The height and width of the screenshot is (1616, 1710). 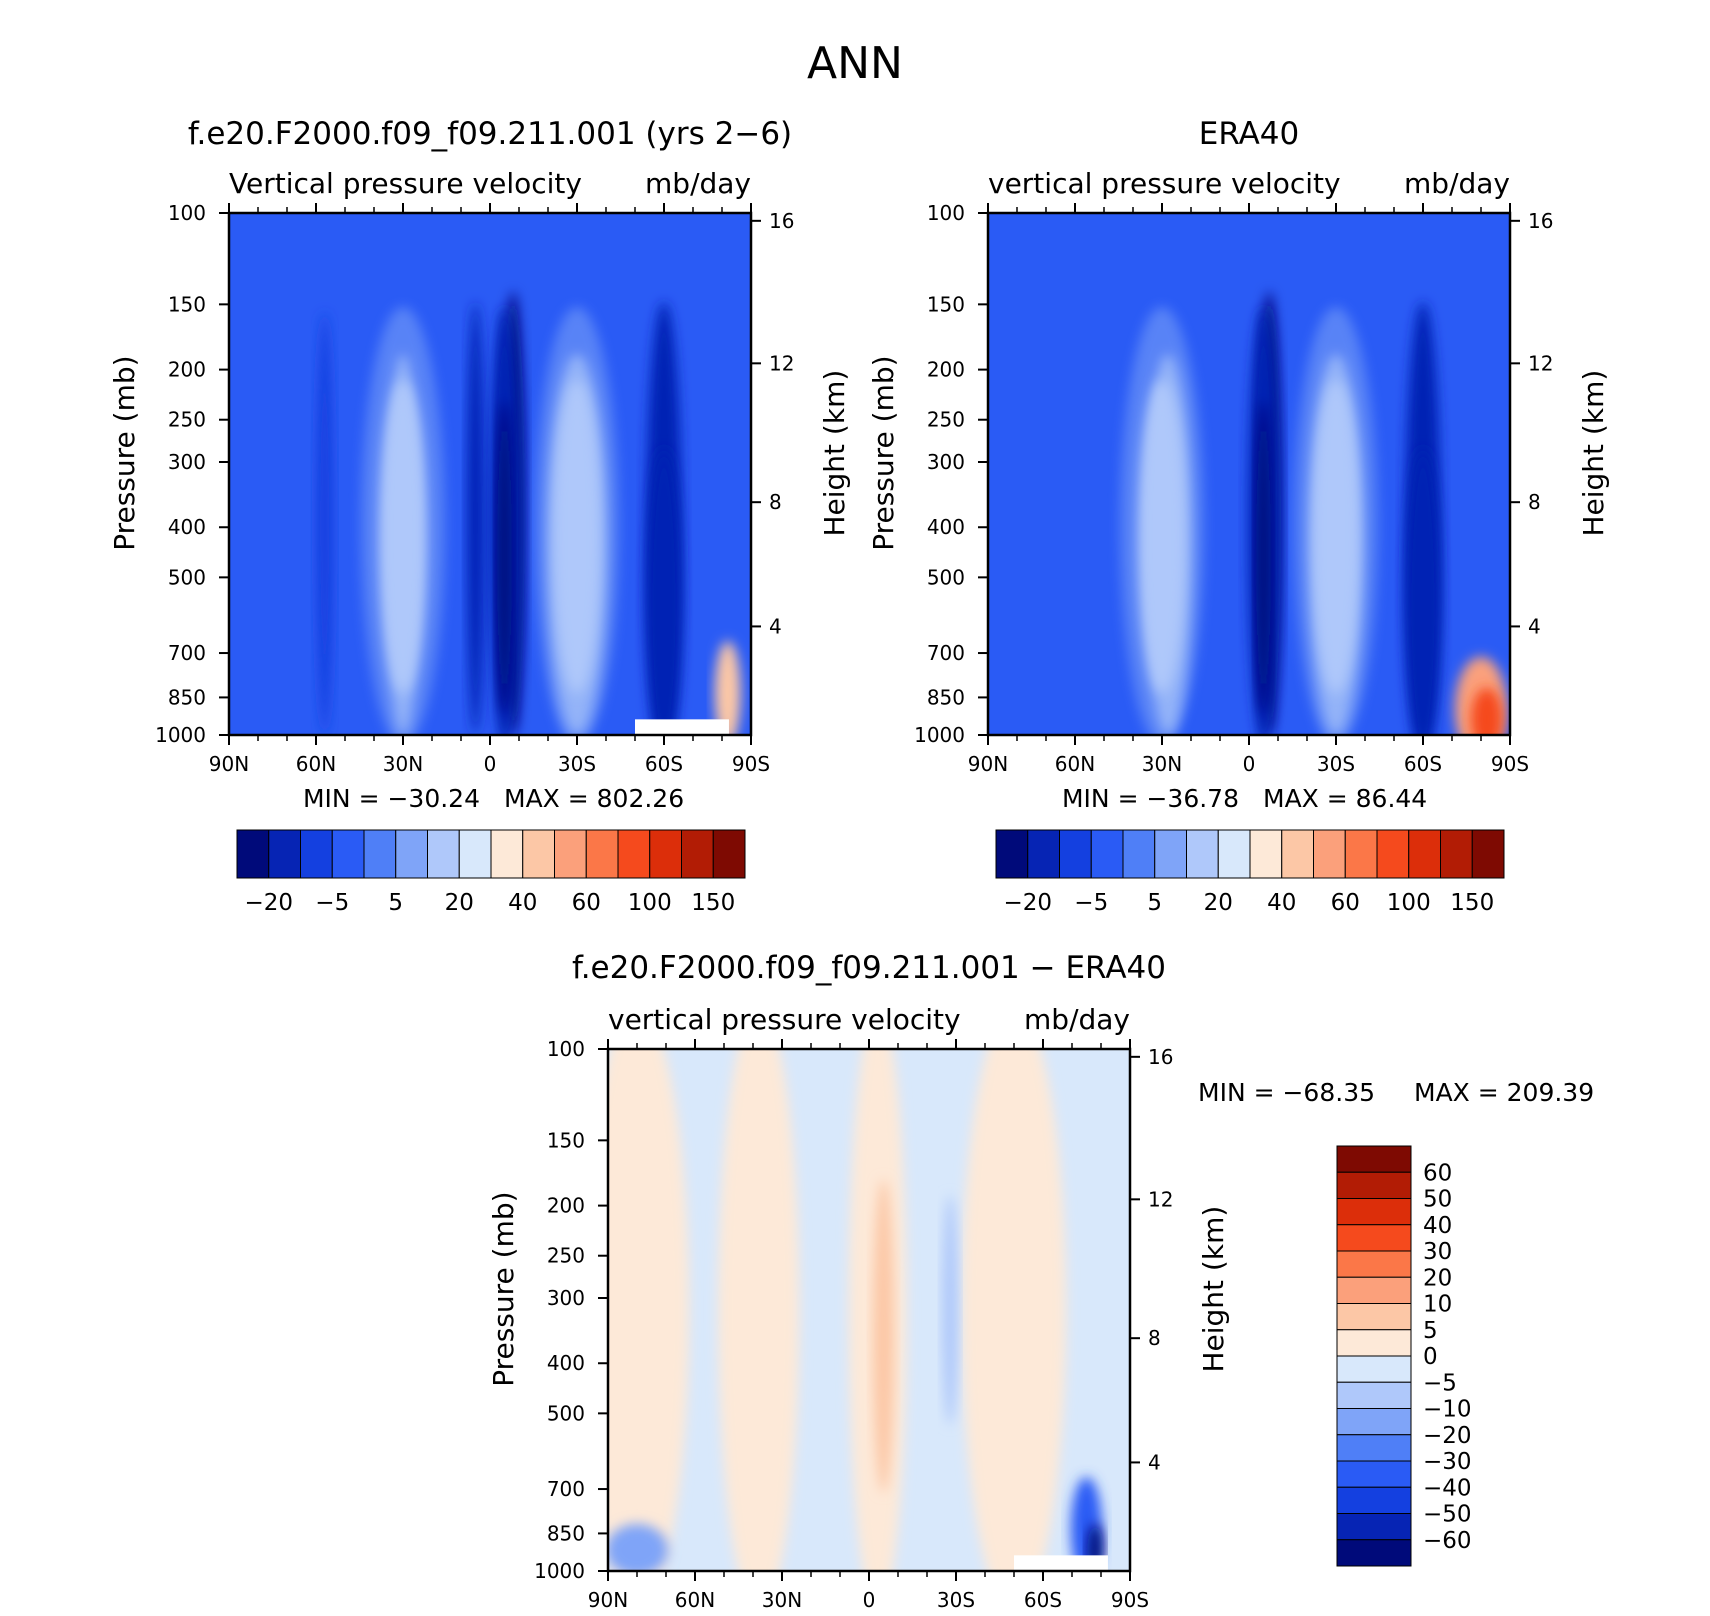 I want to click on itcz-core, so click(x=1263, y=557).